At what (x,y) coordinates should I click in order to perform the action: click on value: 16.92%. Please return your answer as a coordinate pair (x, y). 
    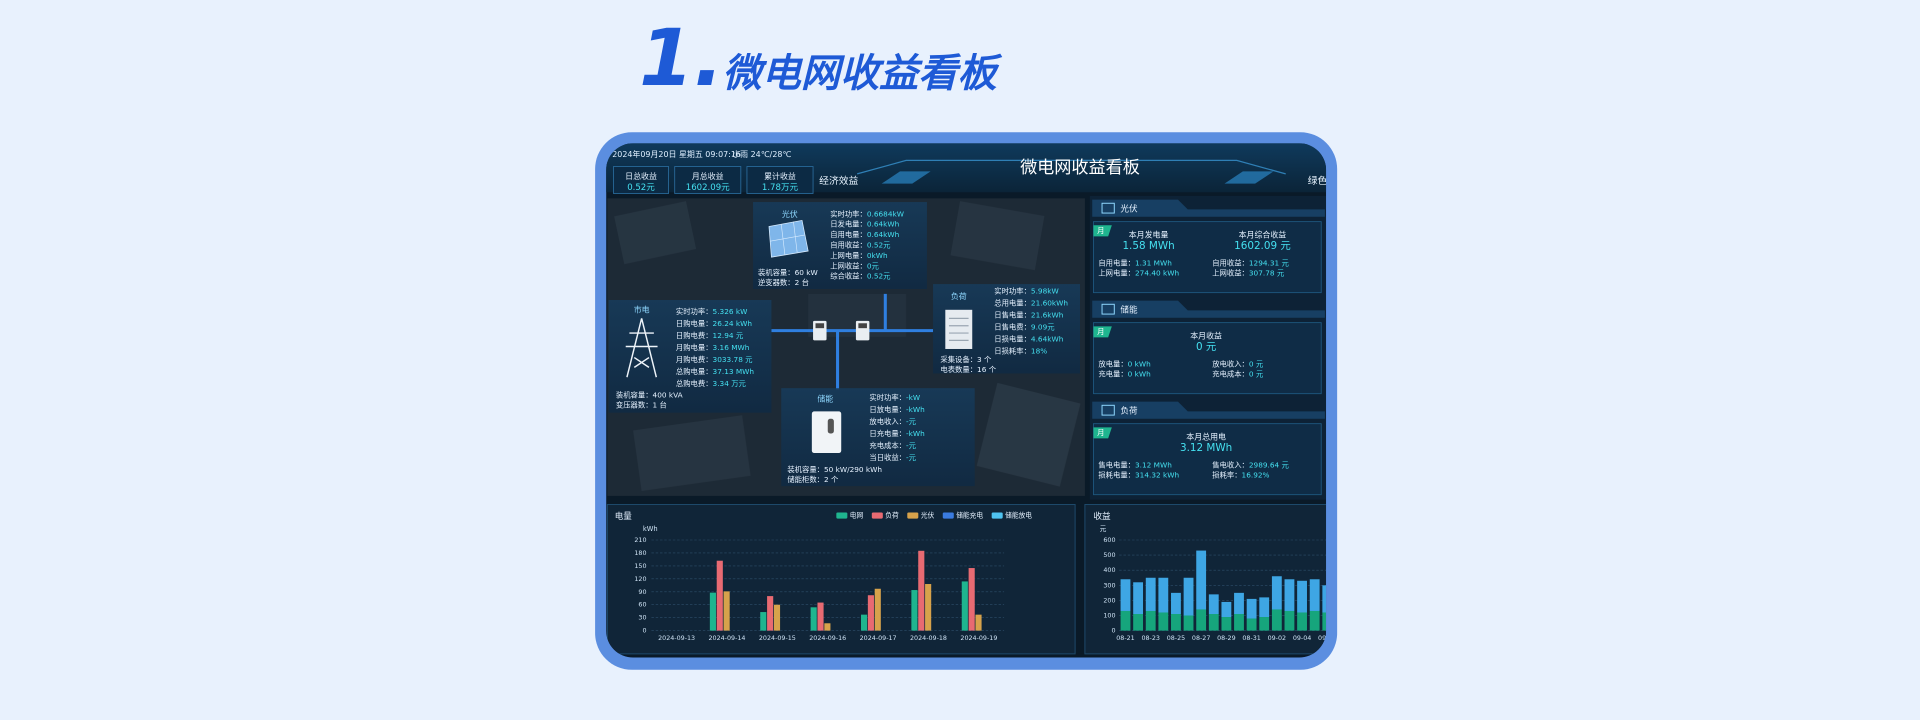
    Looking at the image, I should click on (1256, 475).